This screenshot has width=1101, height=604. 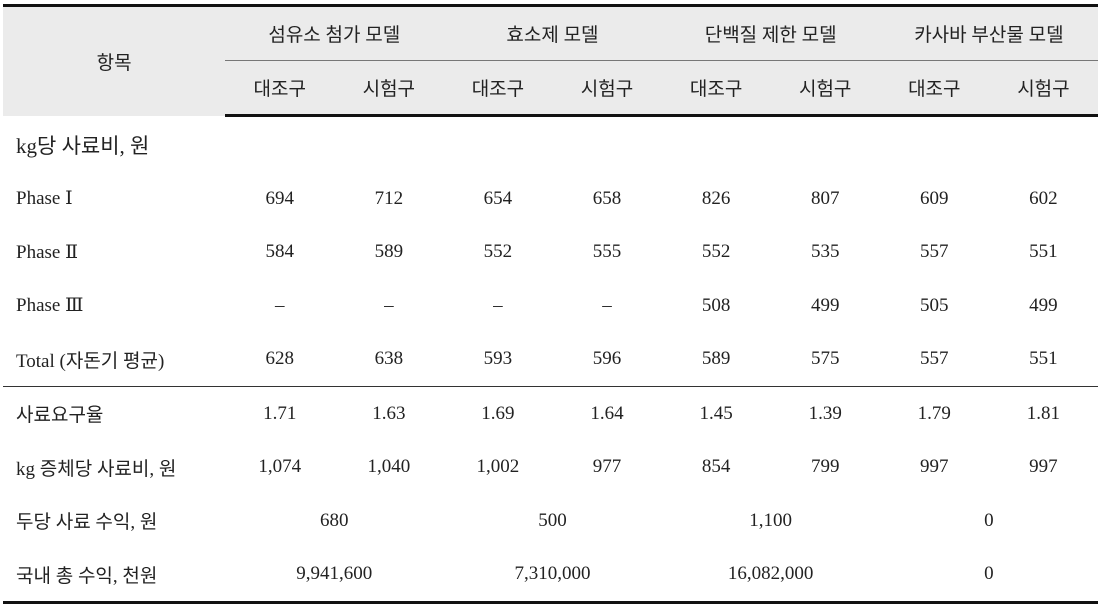 What do you see at coordinates (334, 520) in the screenshot?
I see `cell: 680` at bounding box center [334, 520].